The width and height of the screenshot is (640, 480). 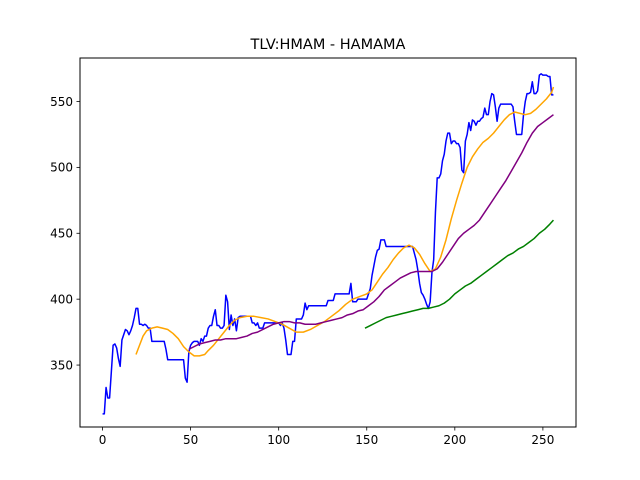 I want to click on y-tick-label-1: 400, so click(x=61, y=299).